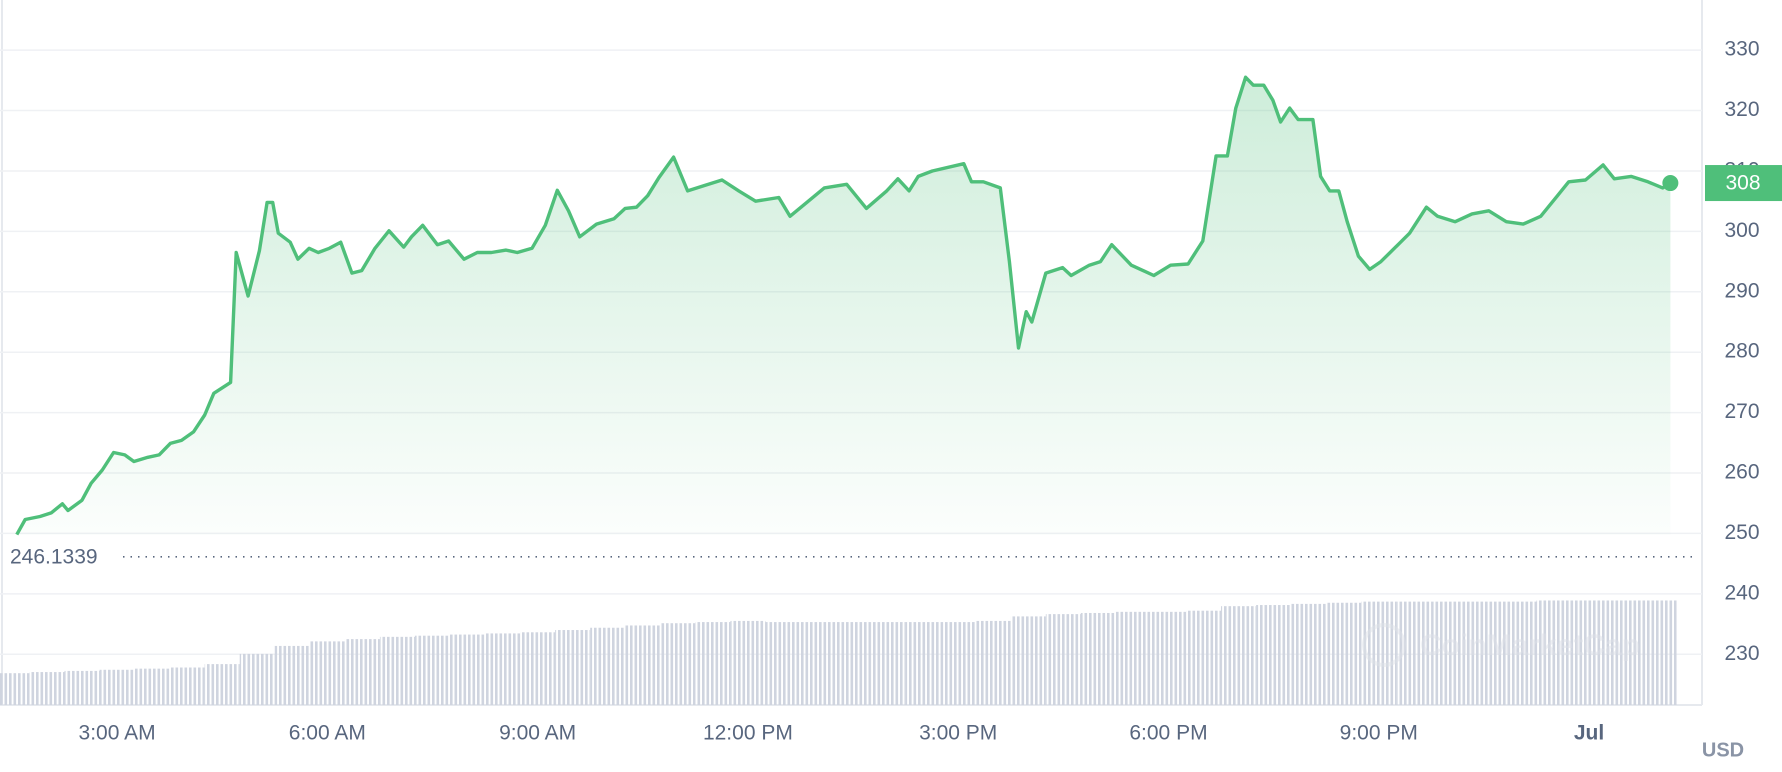 Image resolution: width=1782 pixels, height=772 pixels. What do you see at coordinates (1379, 733) in the screenshot?
I see `x-tick-label: 9:00 PM` at bounding box center [1379, 733].